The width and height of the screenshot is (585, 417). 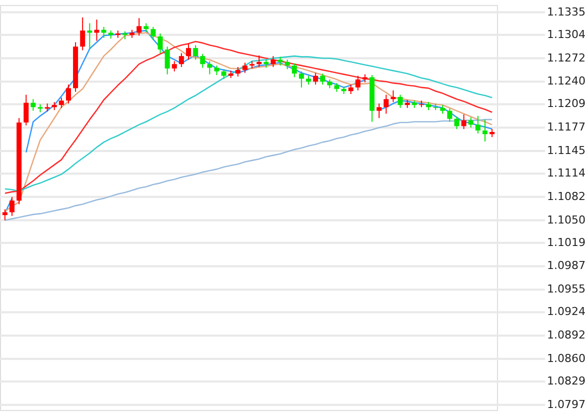 What do you see at coordinates (566, 103) in the screenshot?
I see `y-tick-label: 1.1209` at bounding box center [566, 103].